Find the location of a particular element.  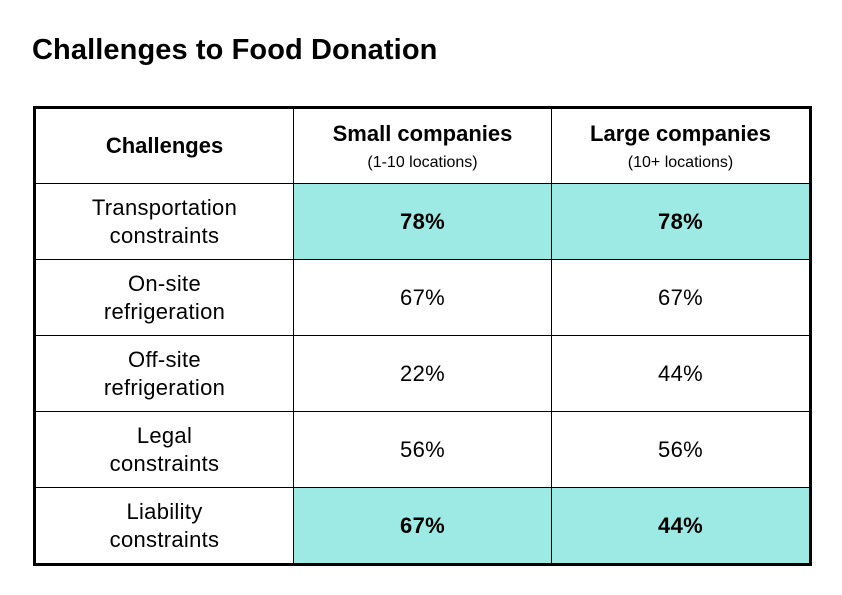

table-row: Off-site refrigeration 22% 44% is located at coordinates (422, 373).